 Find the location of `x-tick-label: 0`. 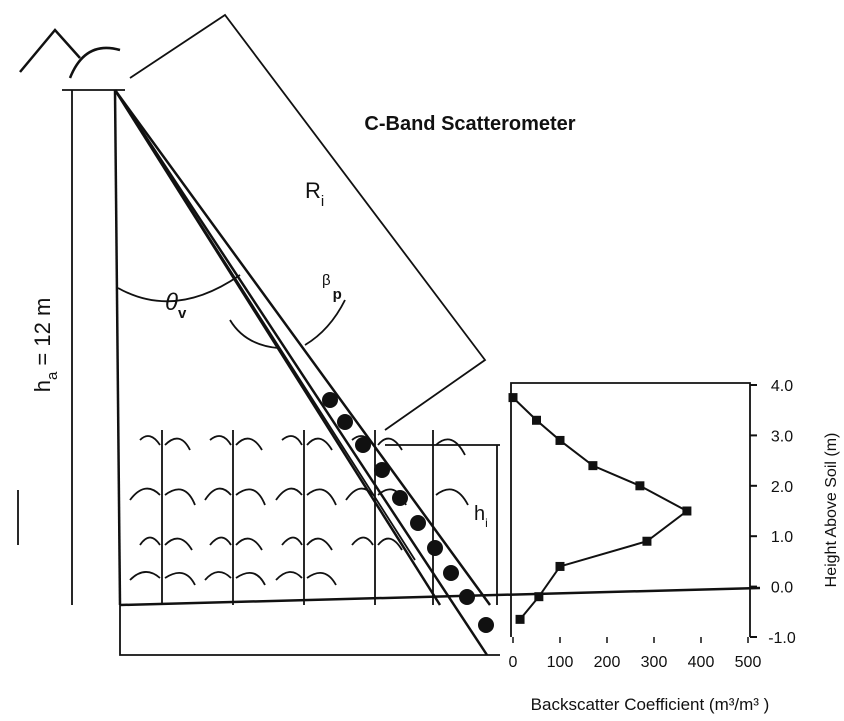

x-tick-label: 0 is located at coordinates (513, 662).